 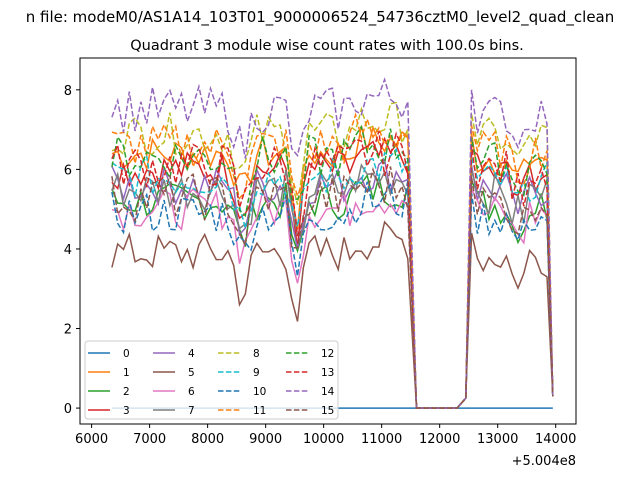 I want to click on y-axis: 0 2 4 6 8, so click(x=72, y=250).